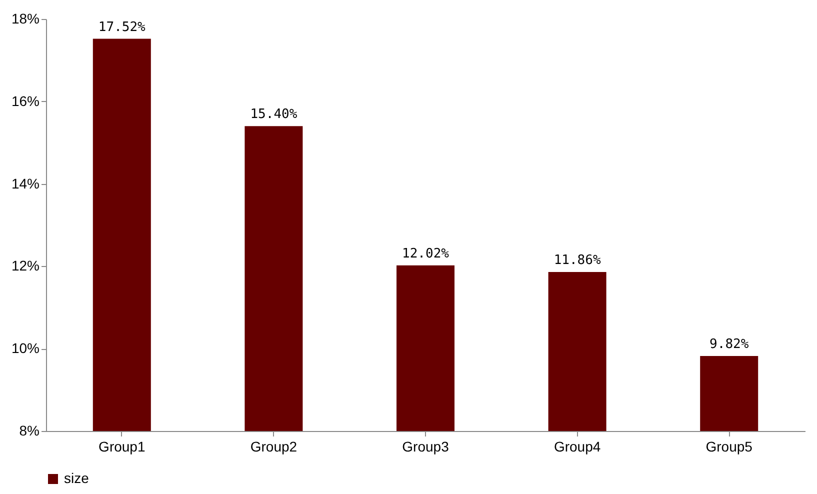 This screenshot has height=494, width=817. I want to click on x-tick-label: Group4, so click(577, 446).